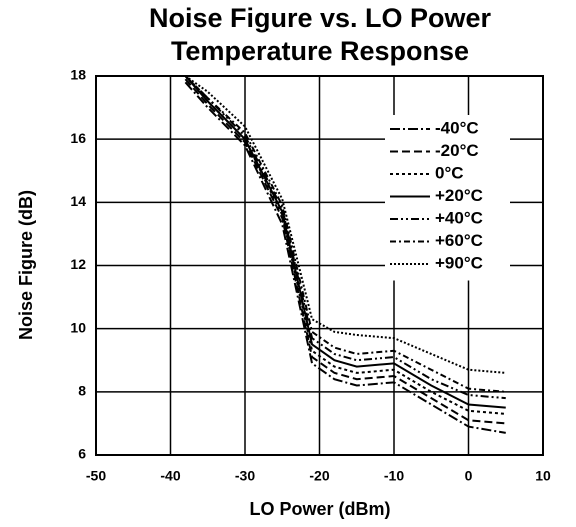 The image size is (576, 527). Describe the element at coordinates (319, 476) in the screenshot. I see `x-tick-label: -20` at that location.